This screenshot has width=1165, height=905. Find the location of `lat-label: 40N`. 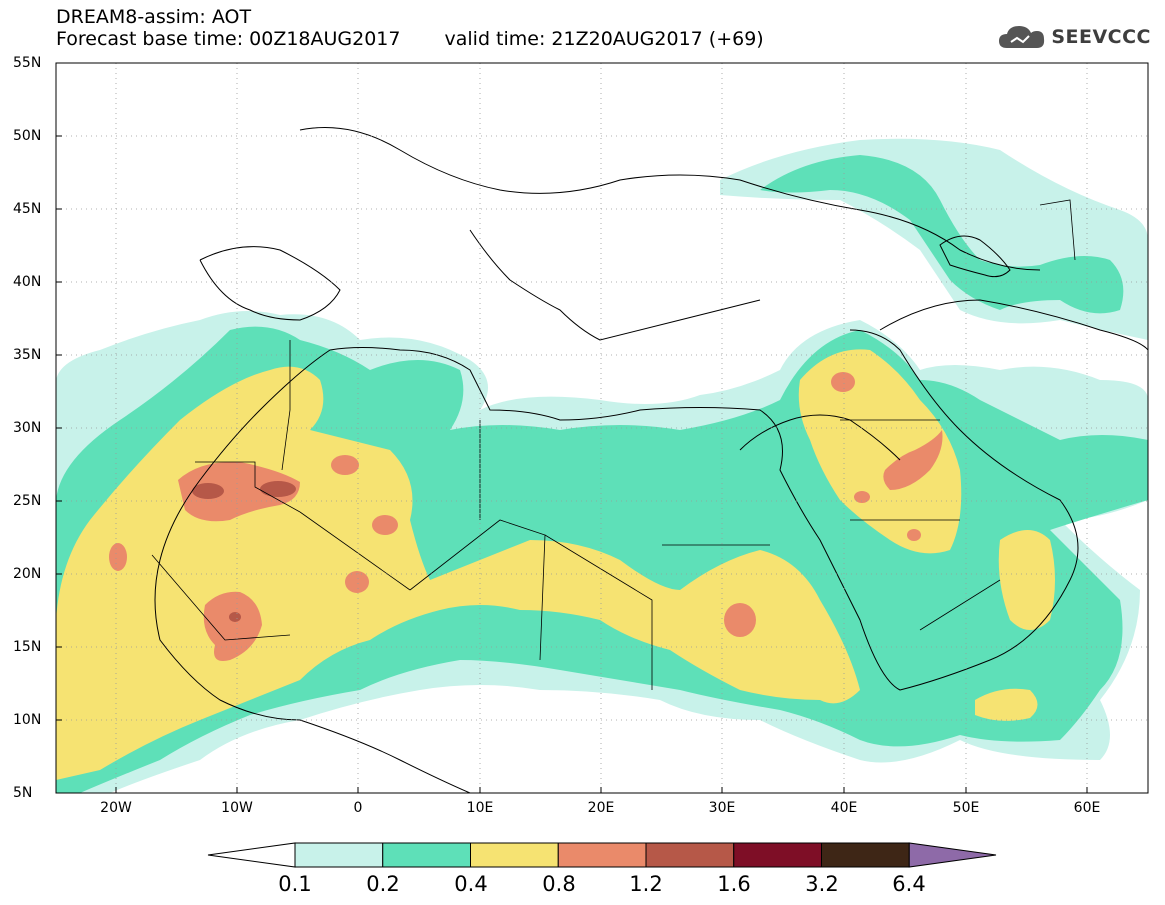

lat-label: 40N is located at coordinates (27, 282).